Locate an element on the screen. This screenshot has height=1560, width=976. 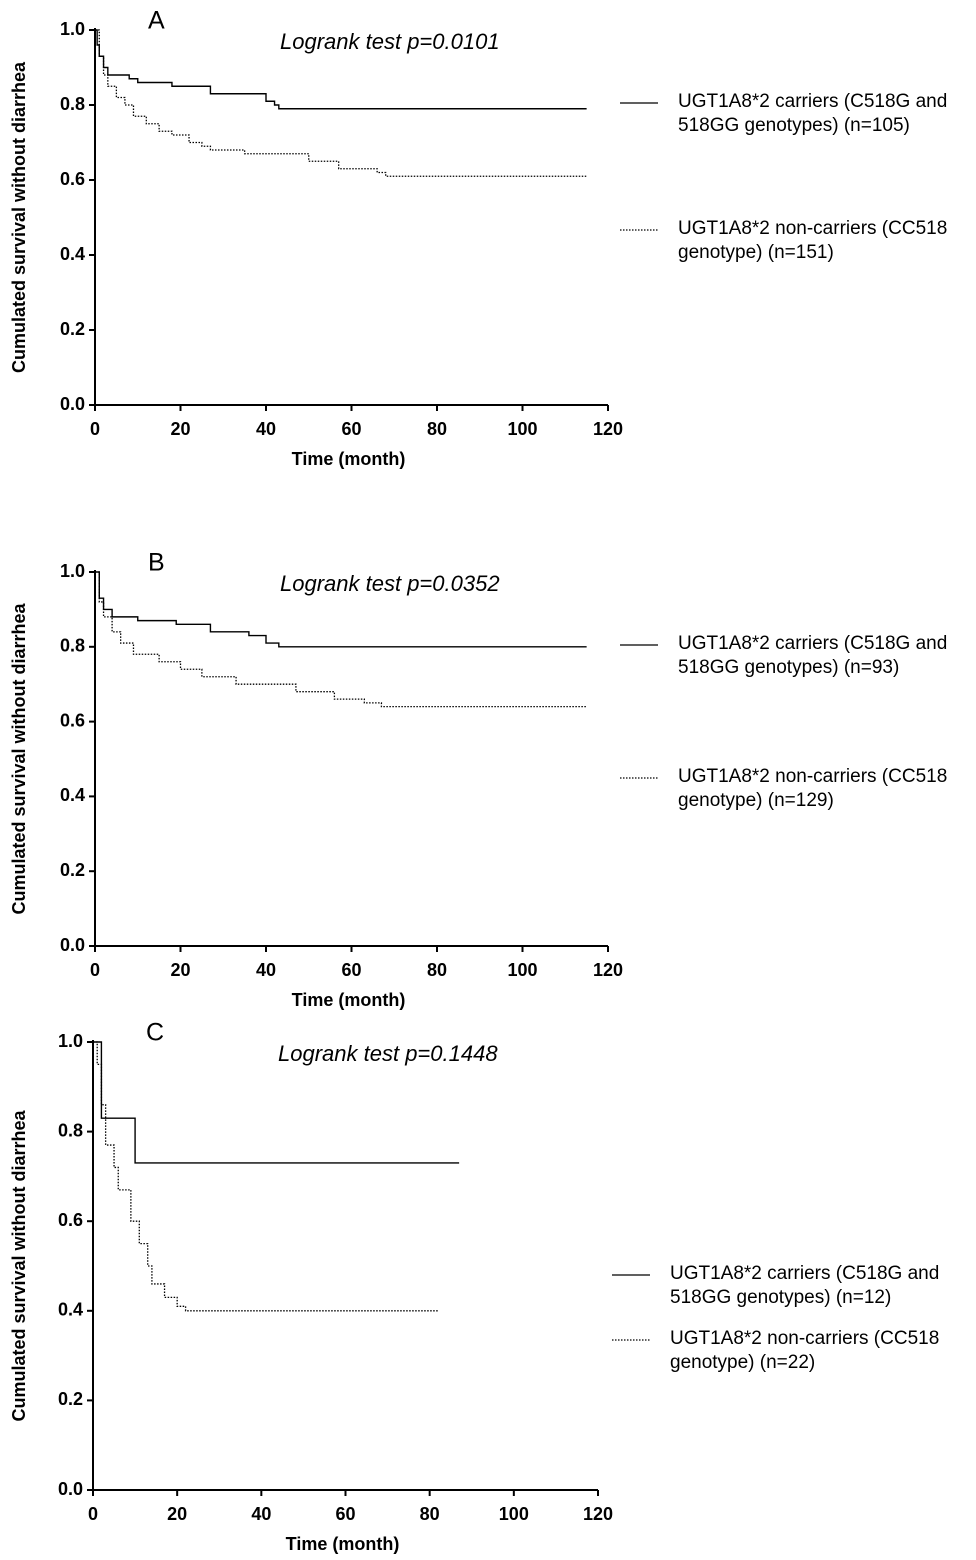
panel-label: A is located at coordinates (156, 21).